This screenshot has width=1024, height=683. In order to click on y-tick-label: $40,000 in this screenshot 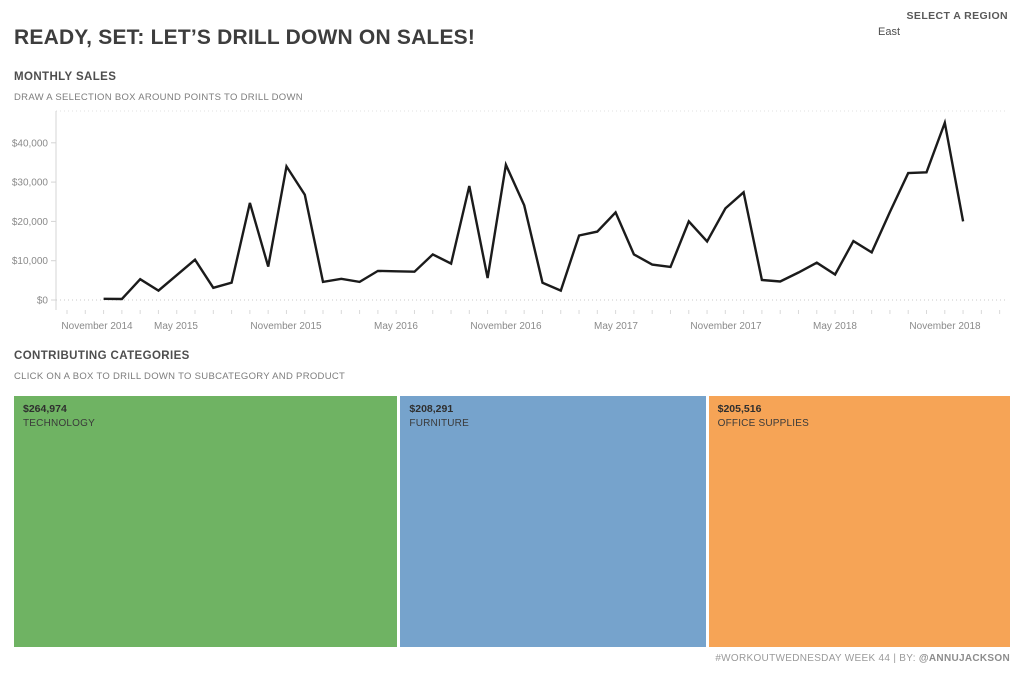, I will do `click(30, 143)`.